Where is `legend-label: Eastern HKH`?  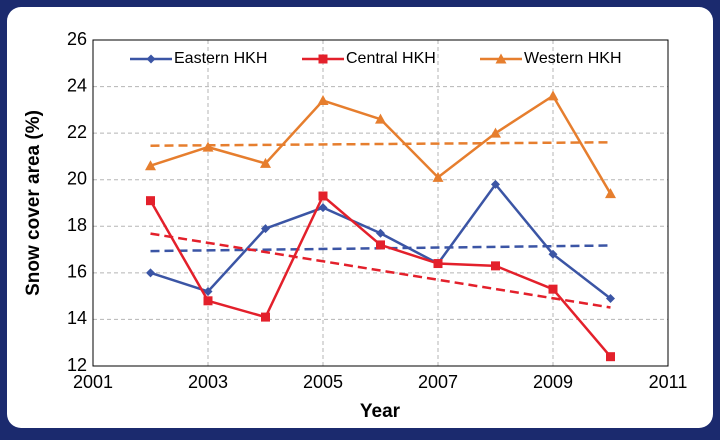
legend-label: Eastern HKH is located at coordinates (220, 58).